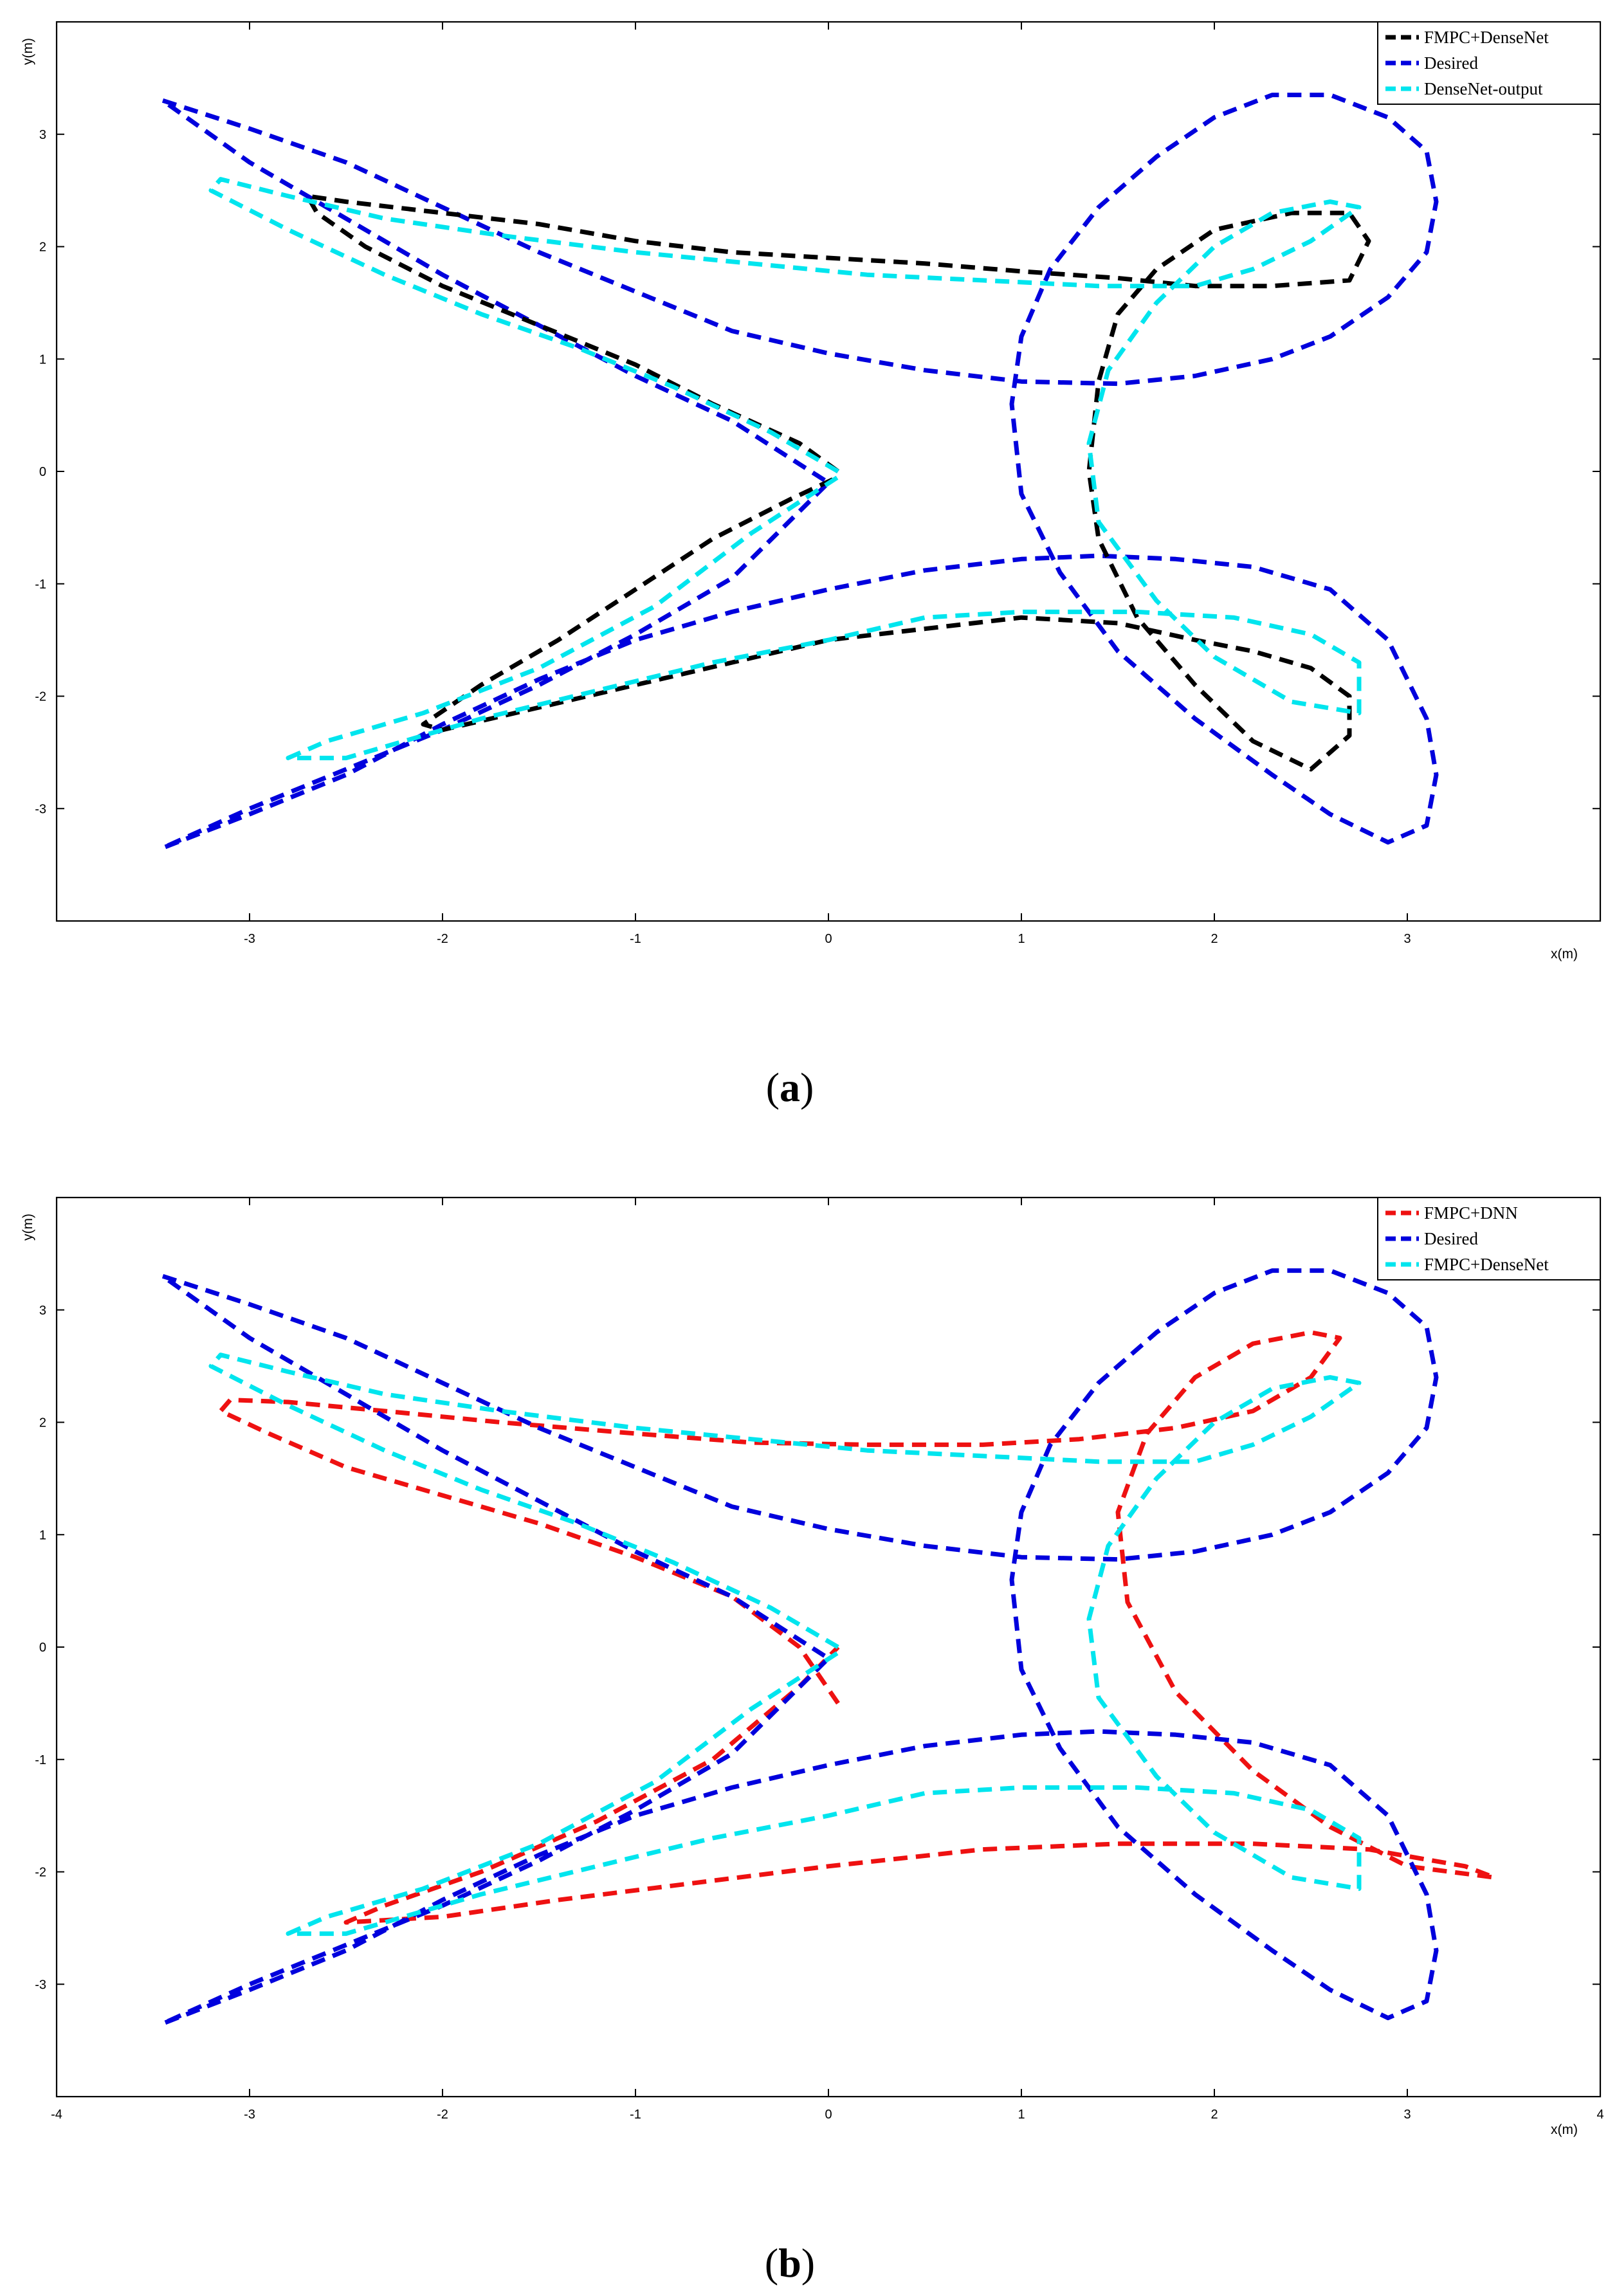 This screenshot has height=2296, width=1617. Describe the element at coordinates (56, 2115) in the screenshot. I see `x-tick-label: -4` at that location.